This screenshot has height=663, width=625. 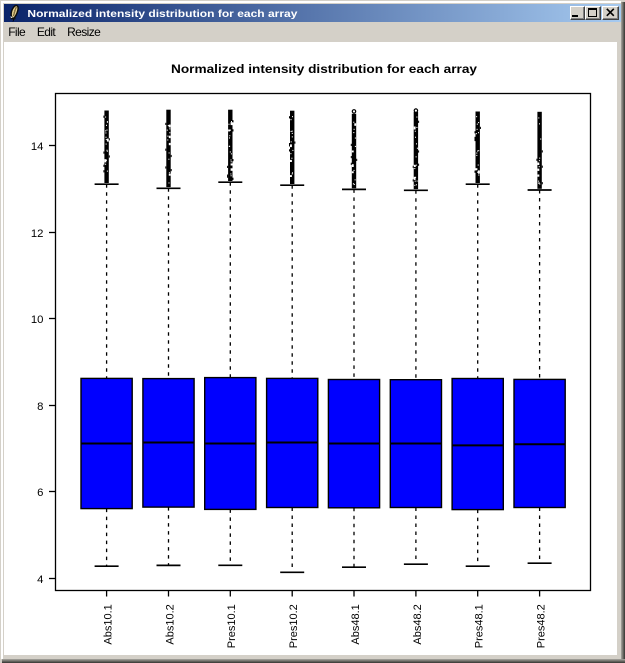 What do you see at coordinates (37, 320) in the screenshot?
I see `svg-text: 10` at bounding box center [37, 320].